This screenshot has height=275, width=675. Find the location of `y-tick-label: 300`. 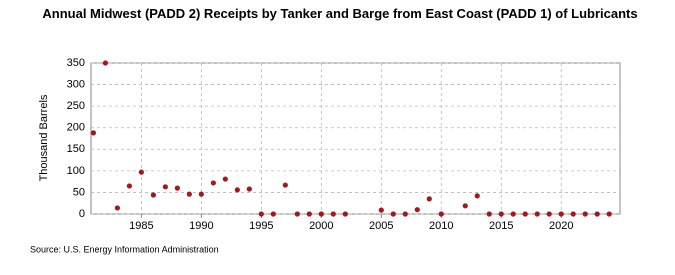

y-tick-label: 300 is located at coordinates (76, 84).